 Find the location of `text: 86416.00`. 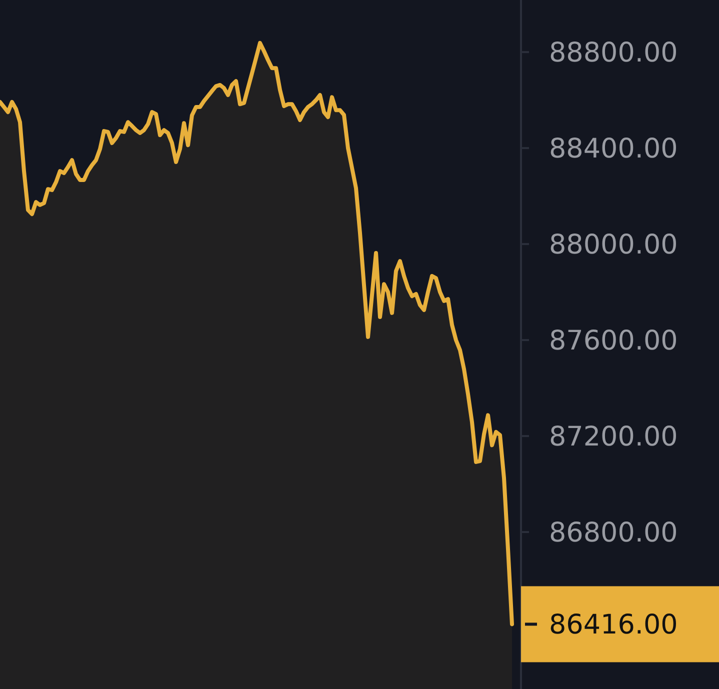

text: 86416.00 is located at coordinates (613, 625).